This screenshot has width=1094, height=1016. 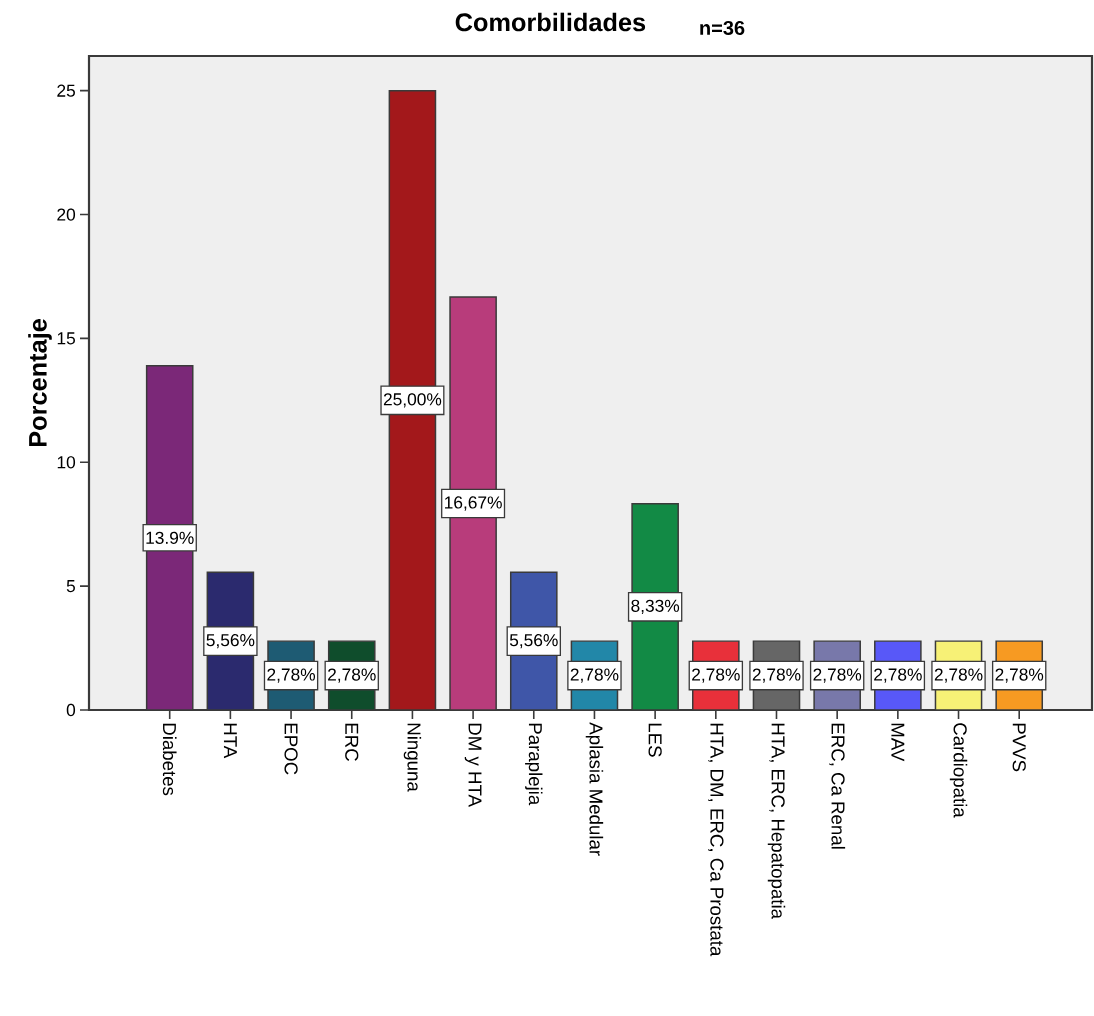 I want to click on y-tick-label: 15, so click(x=66, y=338).